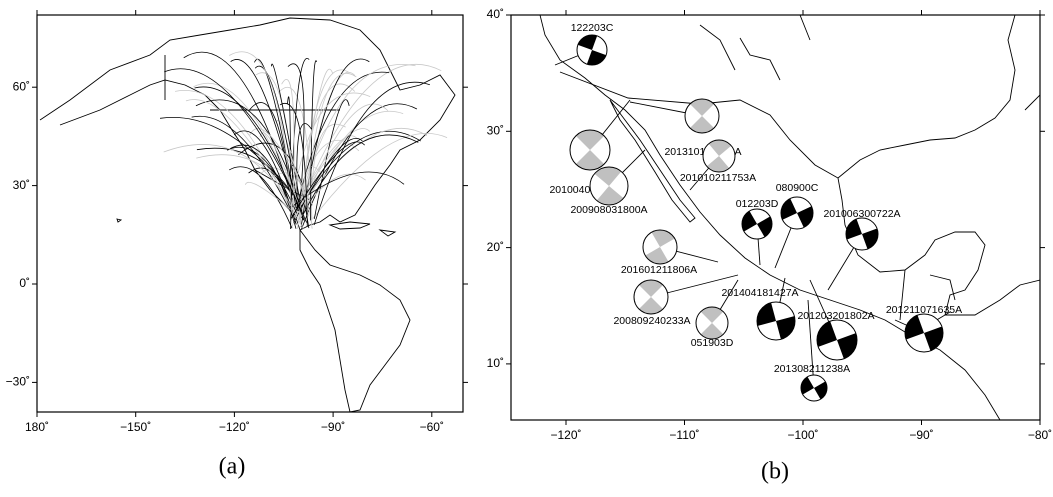 The height and width of the screenshot is (497, 1053). What do you see at coordinates (659, 270) in the screenshot?
I see `event-label: 201601211806A` at bounding box center [659, 270].